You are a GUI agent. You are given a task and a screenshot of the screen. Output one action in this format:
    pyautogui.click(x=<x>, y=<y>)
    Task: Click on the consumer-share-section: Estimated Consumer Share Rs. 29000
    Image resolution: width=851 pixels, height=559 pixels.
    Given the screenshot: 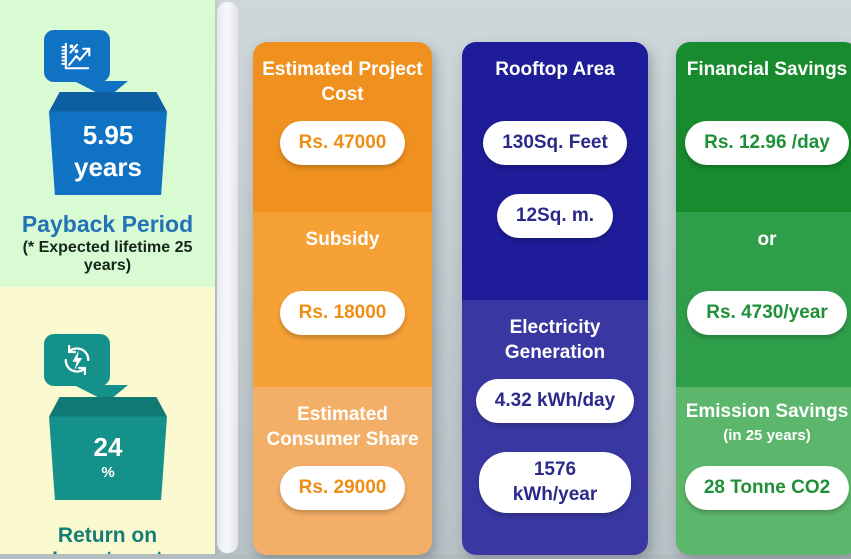 What is the action you would take?
    pyautogui.click(x=342, y=471)
    